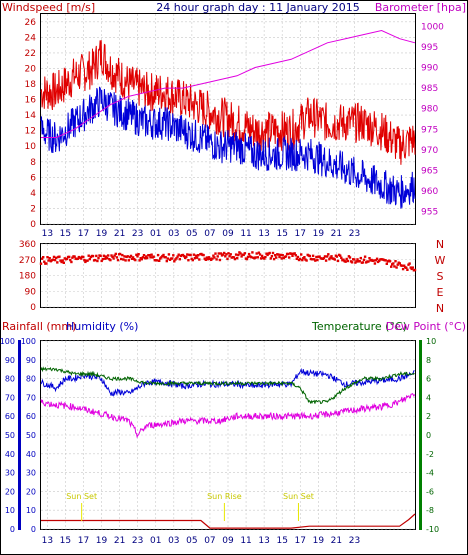 The image size is (468, 555). What do you see at coordinates (155, 234) in the screenshot?
I see `x-tick-label: 01` at bounding box center [155, 234].